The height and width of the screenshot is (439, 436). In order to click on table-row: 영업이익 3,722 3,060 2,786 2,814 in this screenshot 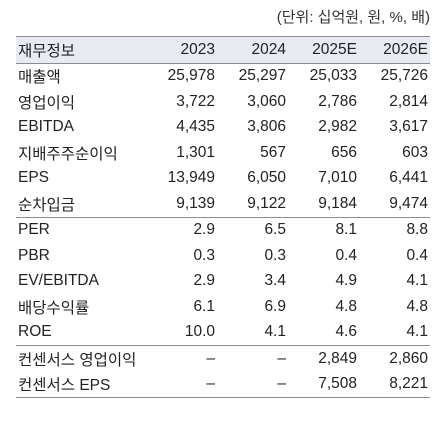, I will do `click(223, 102)`.